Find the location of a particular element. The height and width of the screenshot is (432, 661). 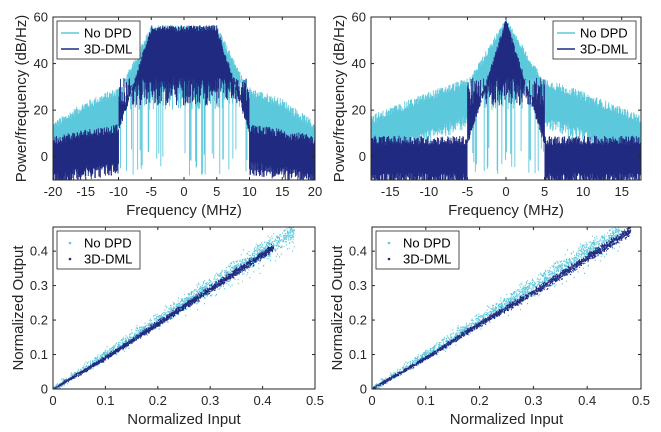

x-tick-label: -20 is located at coordinates (53, 191).